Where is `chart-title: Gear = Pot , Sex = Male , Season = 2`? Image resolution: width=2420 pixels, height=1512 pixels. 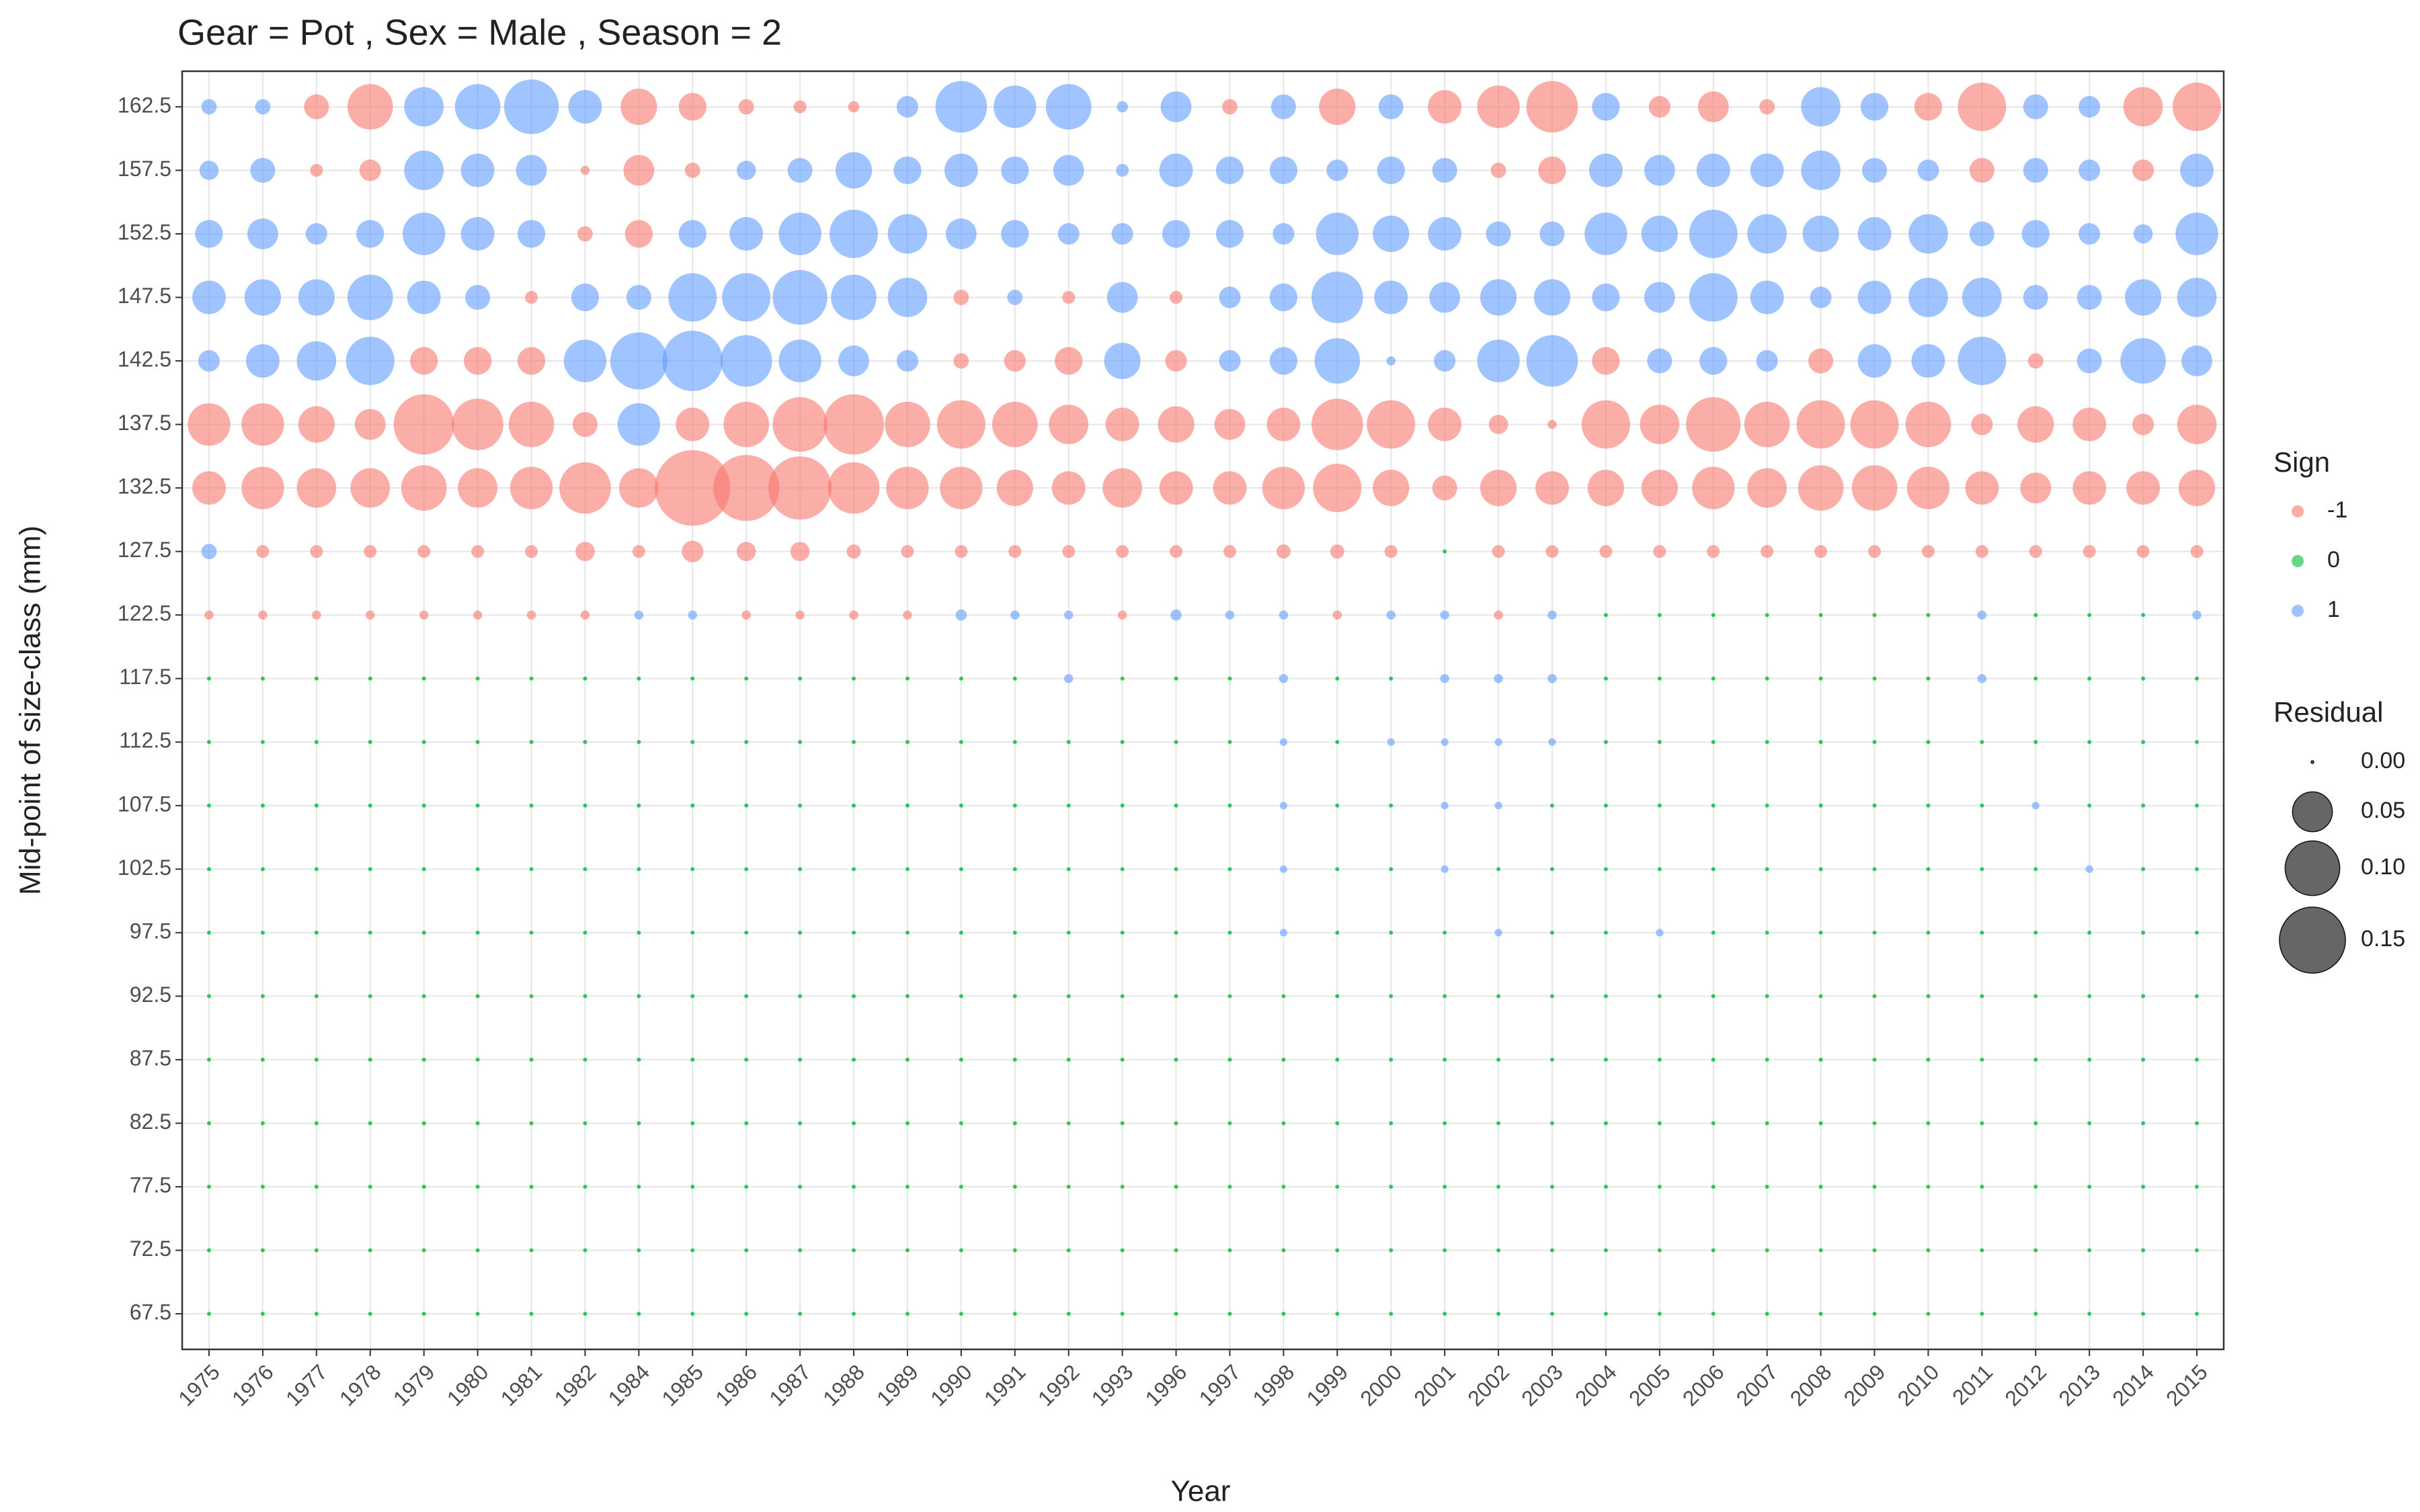 chart-title: Gear = Pot , Sex = Male , Season = 2 is located at coordinates (479, 32).